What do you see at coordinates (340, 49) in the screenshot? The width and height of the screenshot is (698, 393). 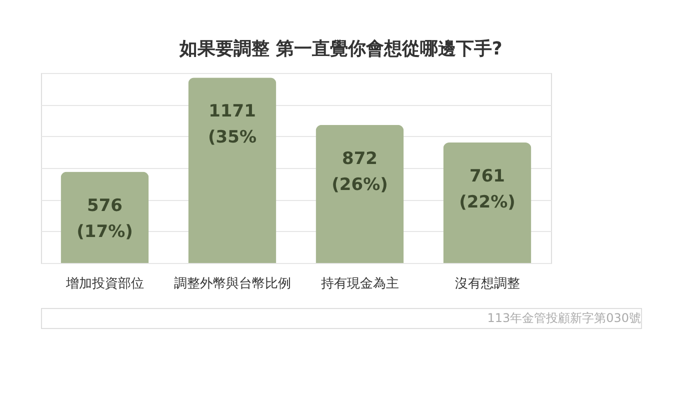 I see `chart-title: 如果要調整 第一直覺你會想從哪邊下手?` at bounding box center [340, 49].